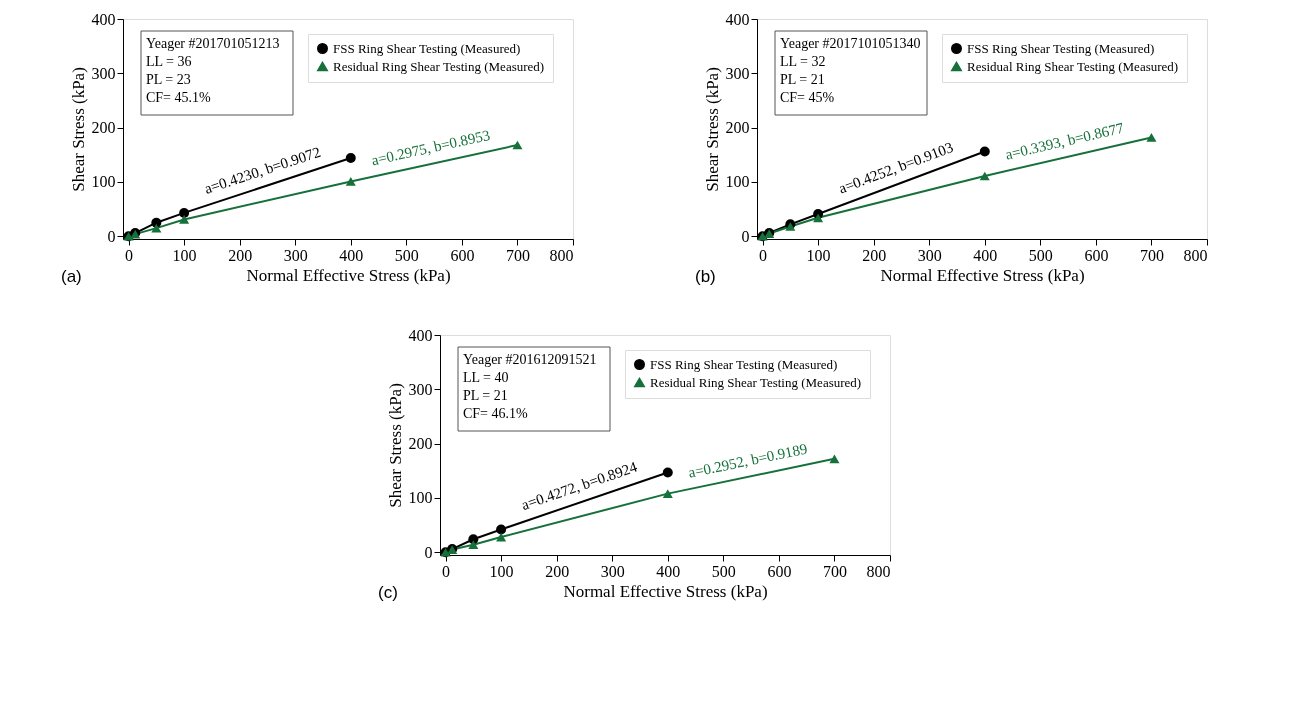 This screenshot has height=719, width=1293. I want to click on text: (a), so click(71, 276).